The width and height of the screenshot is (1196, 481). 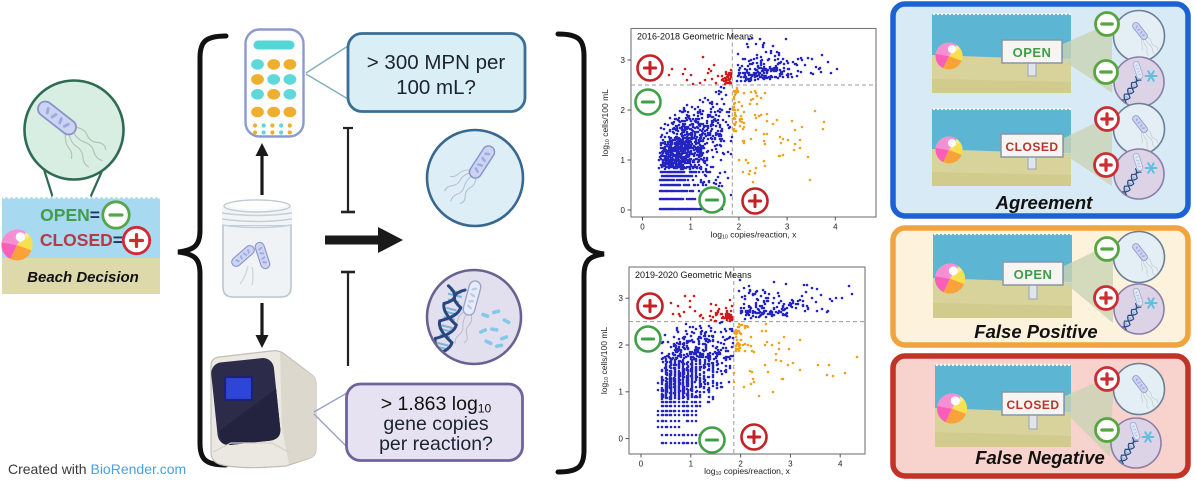 I want to click on svg-text: False Negative, so click(x=1040, y=457).